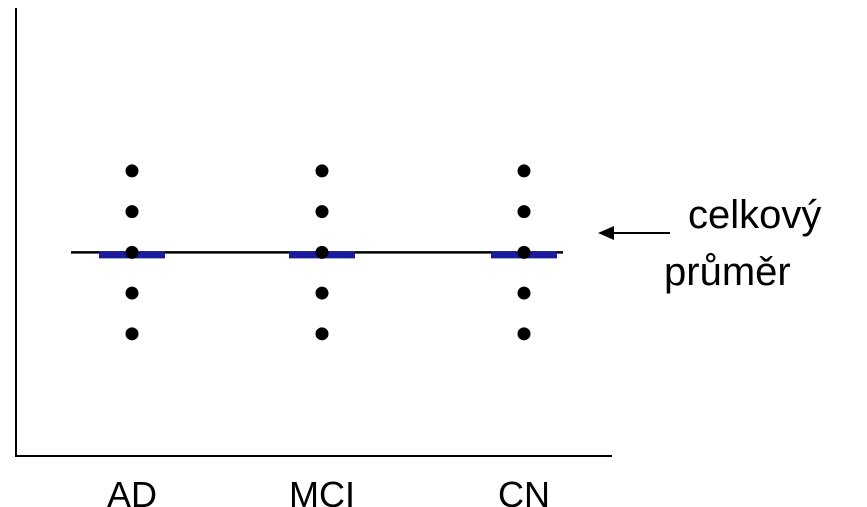 This screenshot has width=867, height=507. I want to click on category-label-mci: MCI, so click(322, 490).